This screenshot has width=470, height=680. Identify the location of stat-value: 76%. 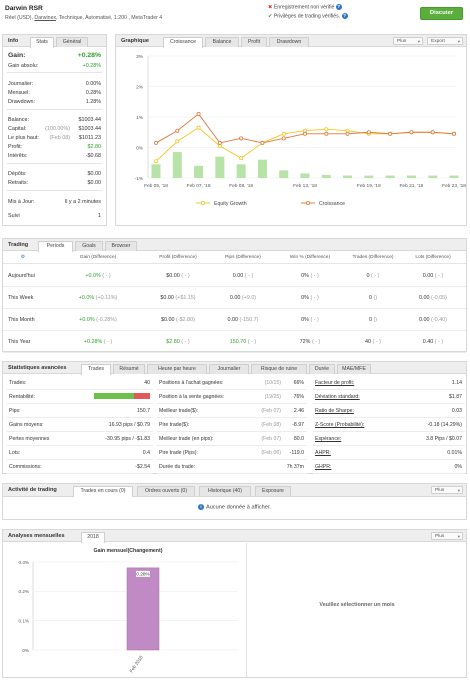
(298, 397).